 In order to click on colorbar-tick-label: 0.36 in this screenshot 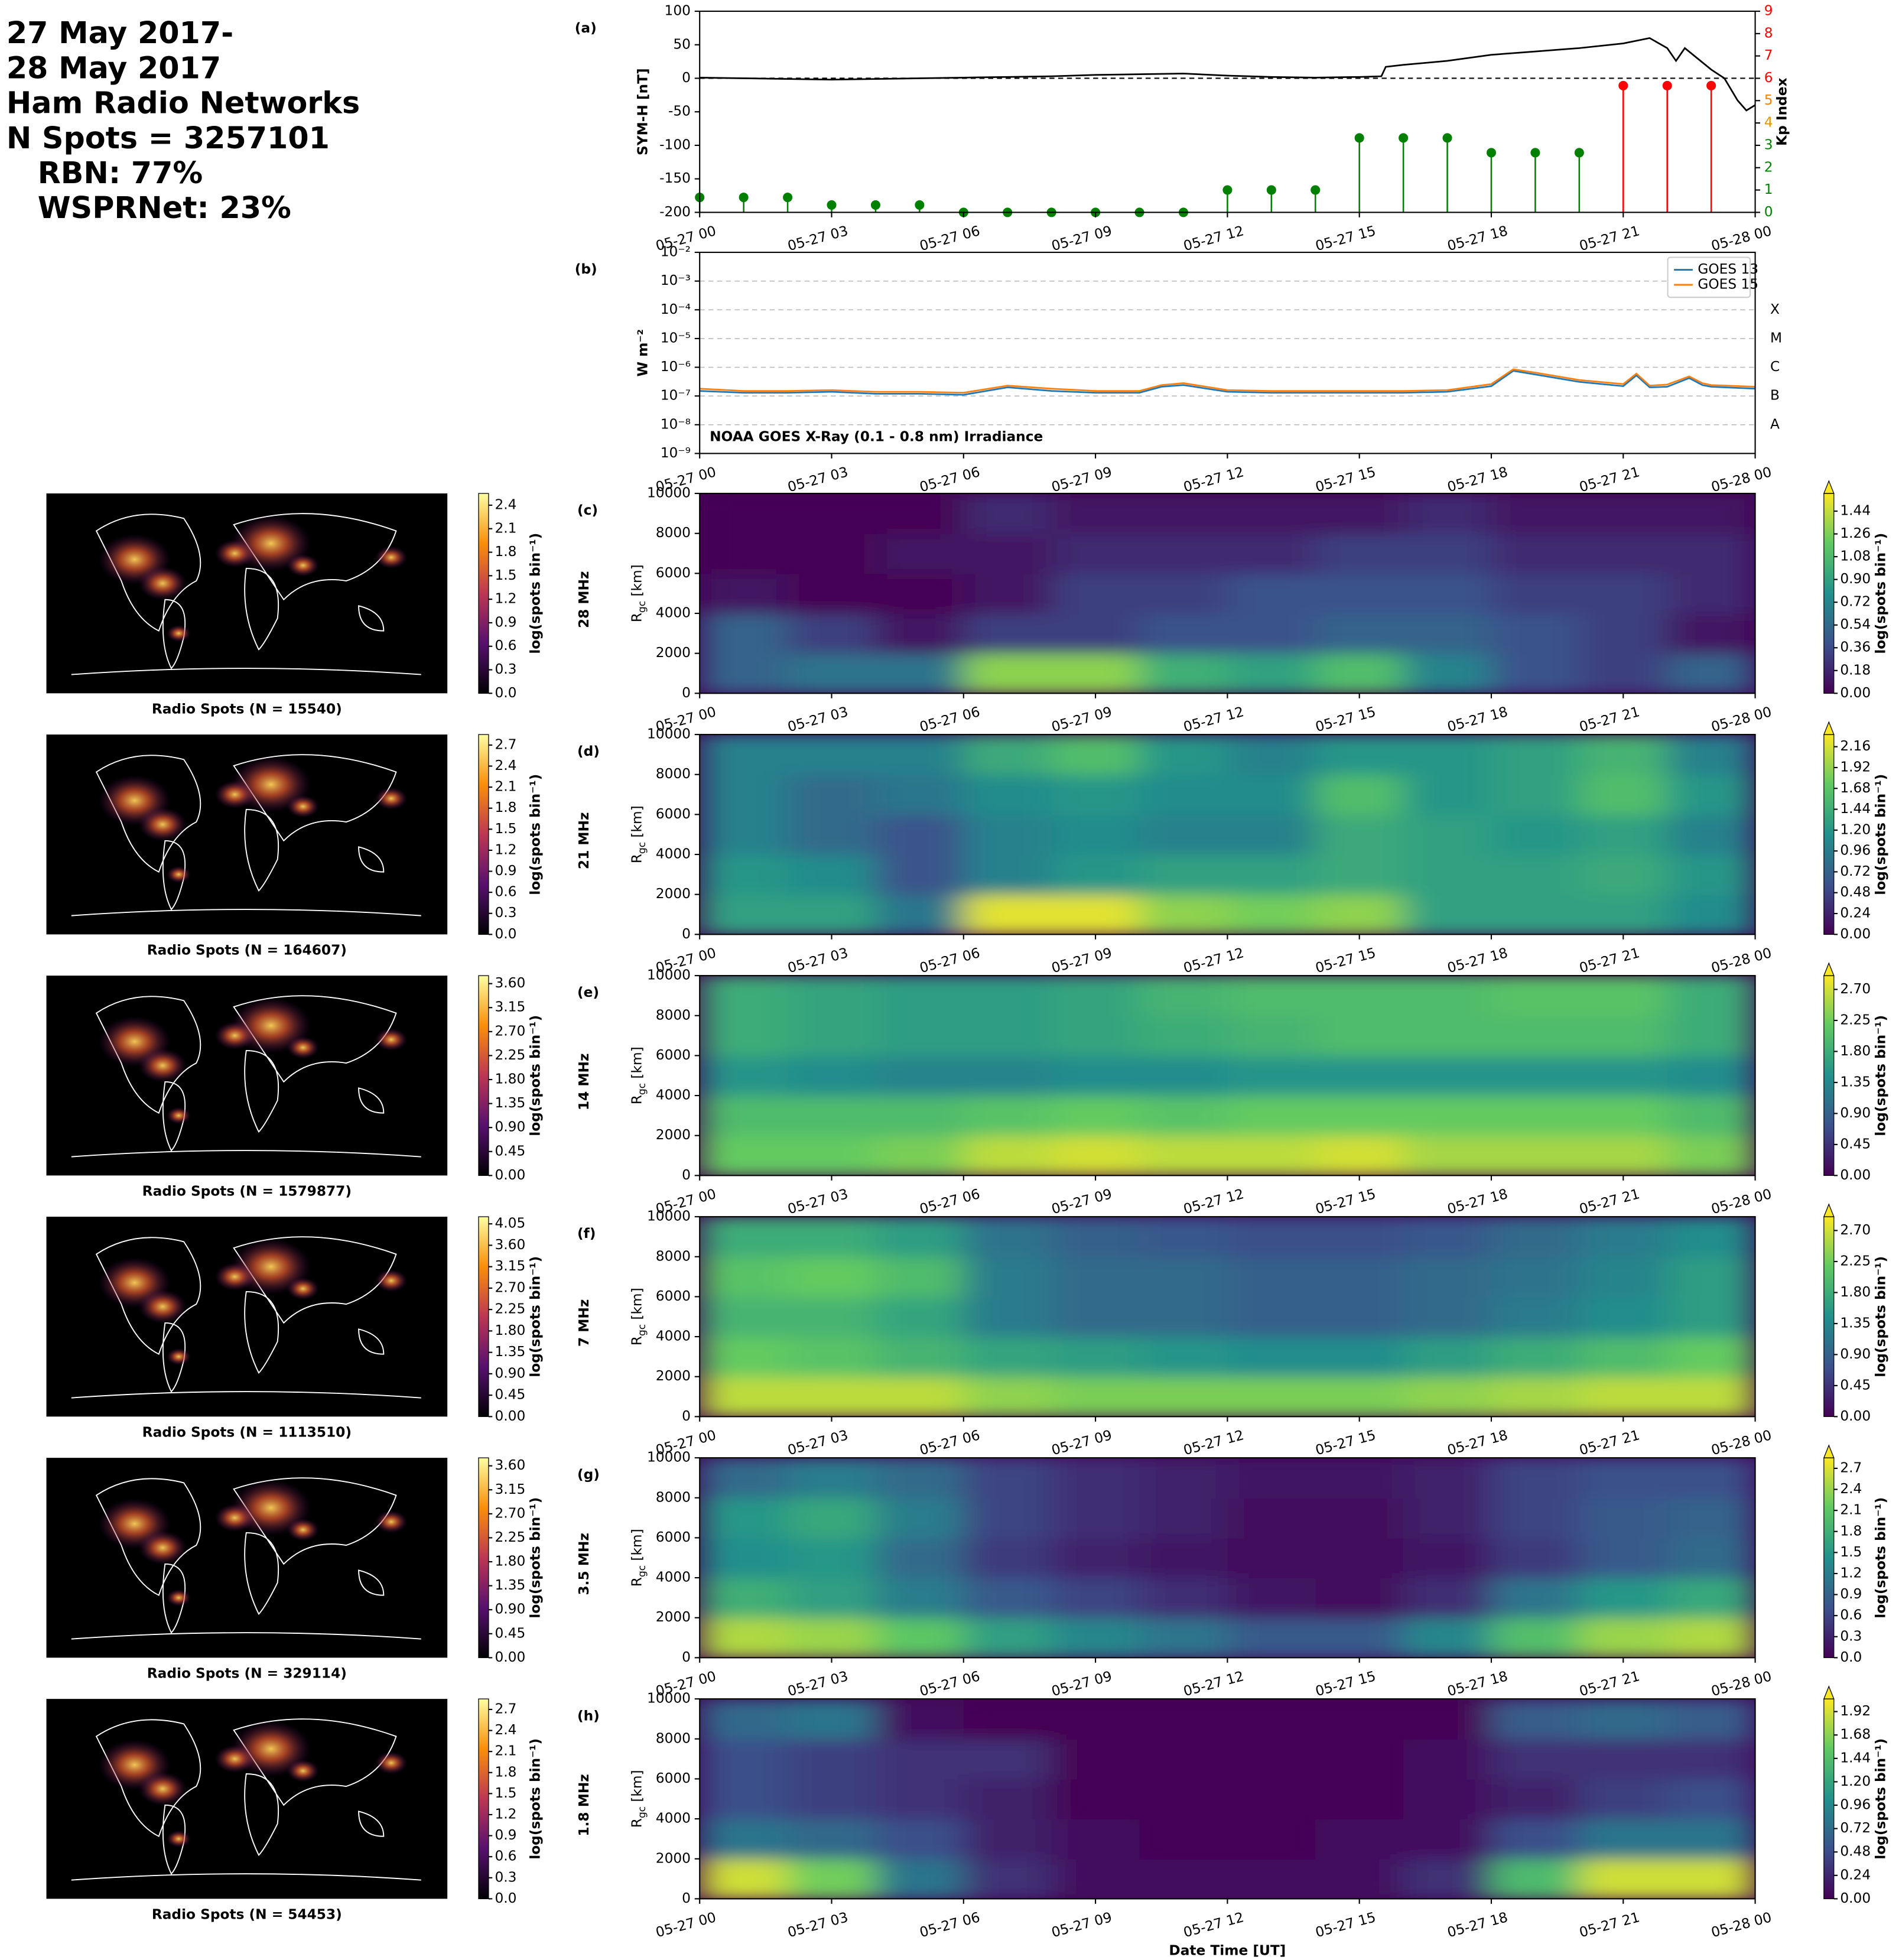, I will do `click(1855, 647)`.